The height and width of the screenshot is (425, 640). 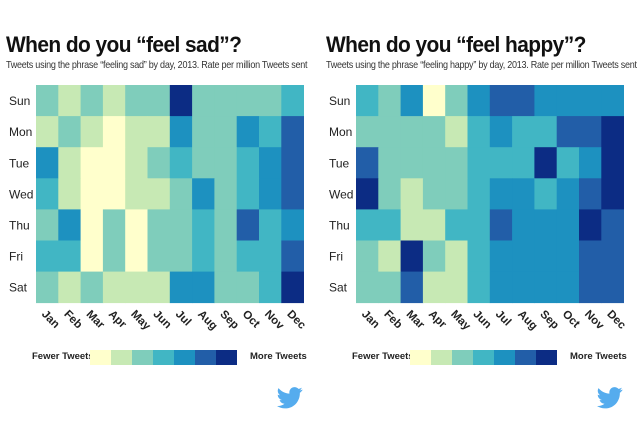 I want to click on sad-cell-sat-nov, so click(x=270, y=287).